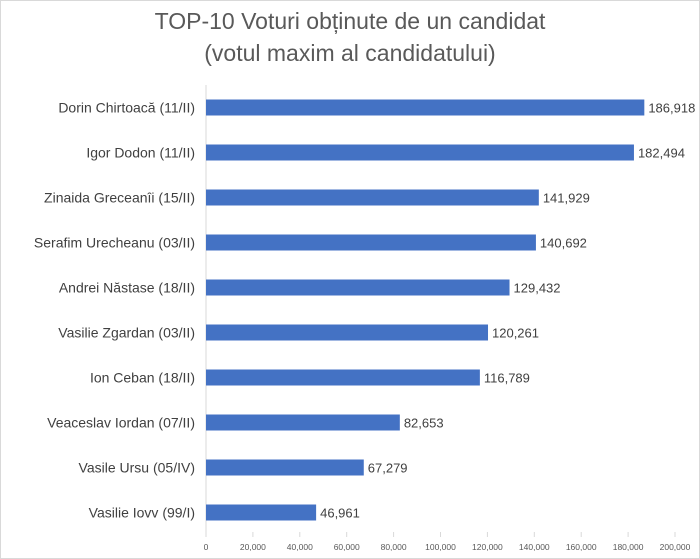 The width and height of the screenshot is (700, 559). Describe the element at coordinates (142, 378) in the screenshot. I see `category-label: Ion Ceban (18/II)` at that location.